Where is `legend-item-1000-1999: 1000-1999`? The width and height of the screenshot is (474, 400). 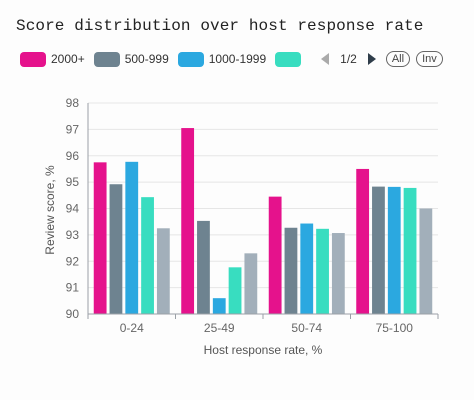 legend-item-1000-1999: 1000-1999 is located at coordinates (222, 59).